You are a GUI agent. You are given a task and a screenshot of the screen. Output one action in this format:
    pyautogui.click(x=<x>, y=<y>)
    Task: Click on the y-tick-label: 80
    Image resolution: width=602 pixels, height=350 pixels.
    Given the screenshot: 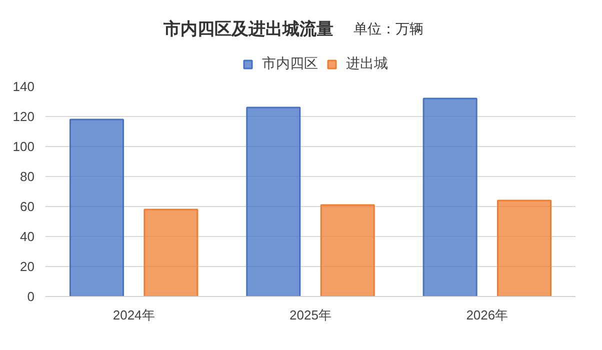 What is the action you would take?
    pyautogui.click(x=27, y=176)
    